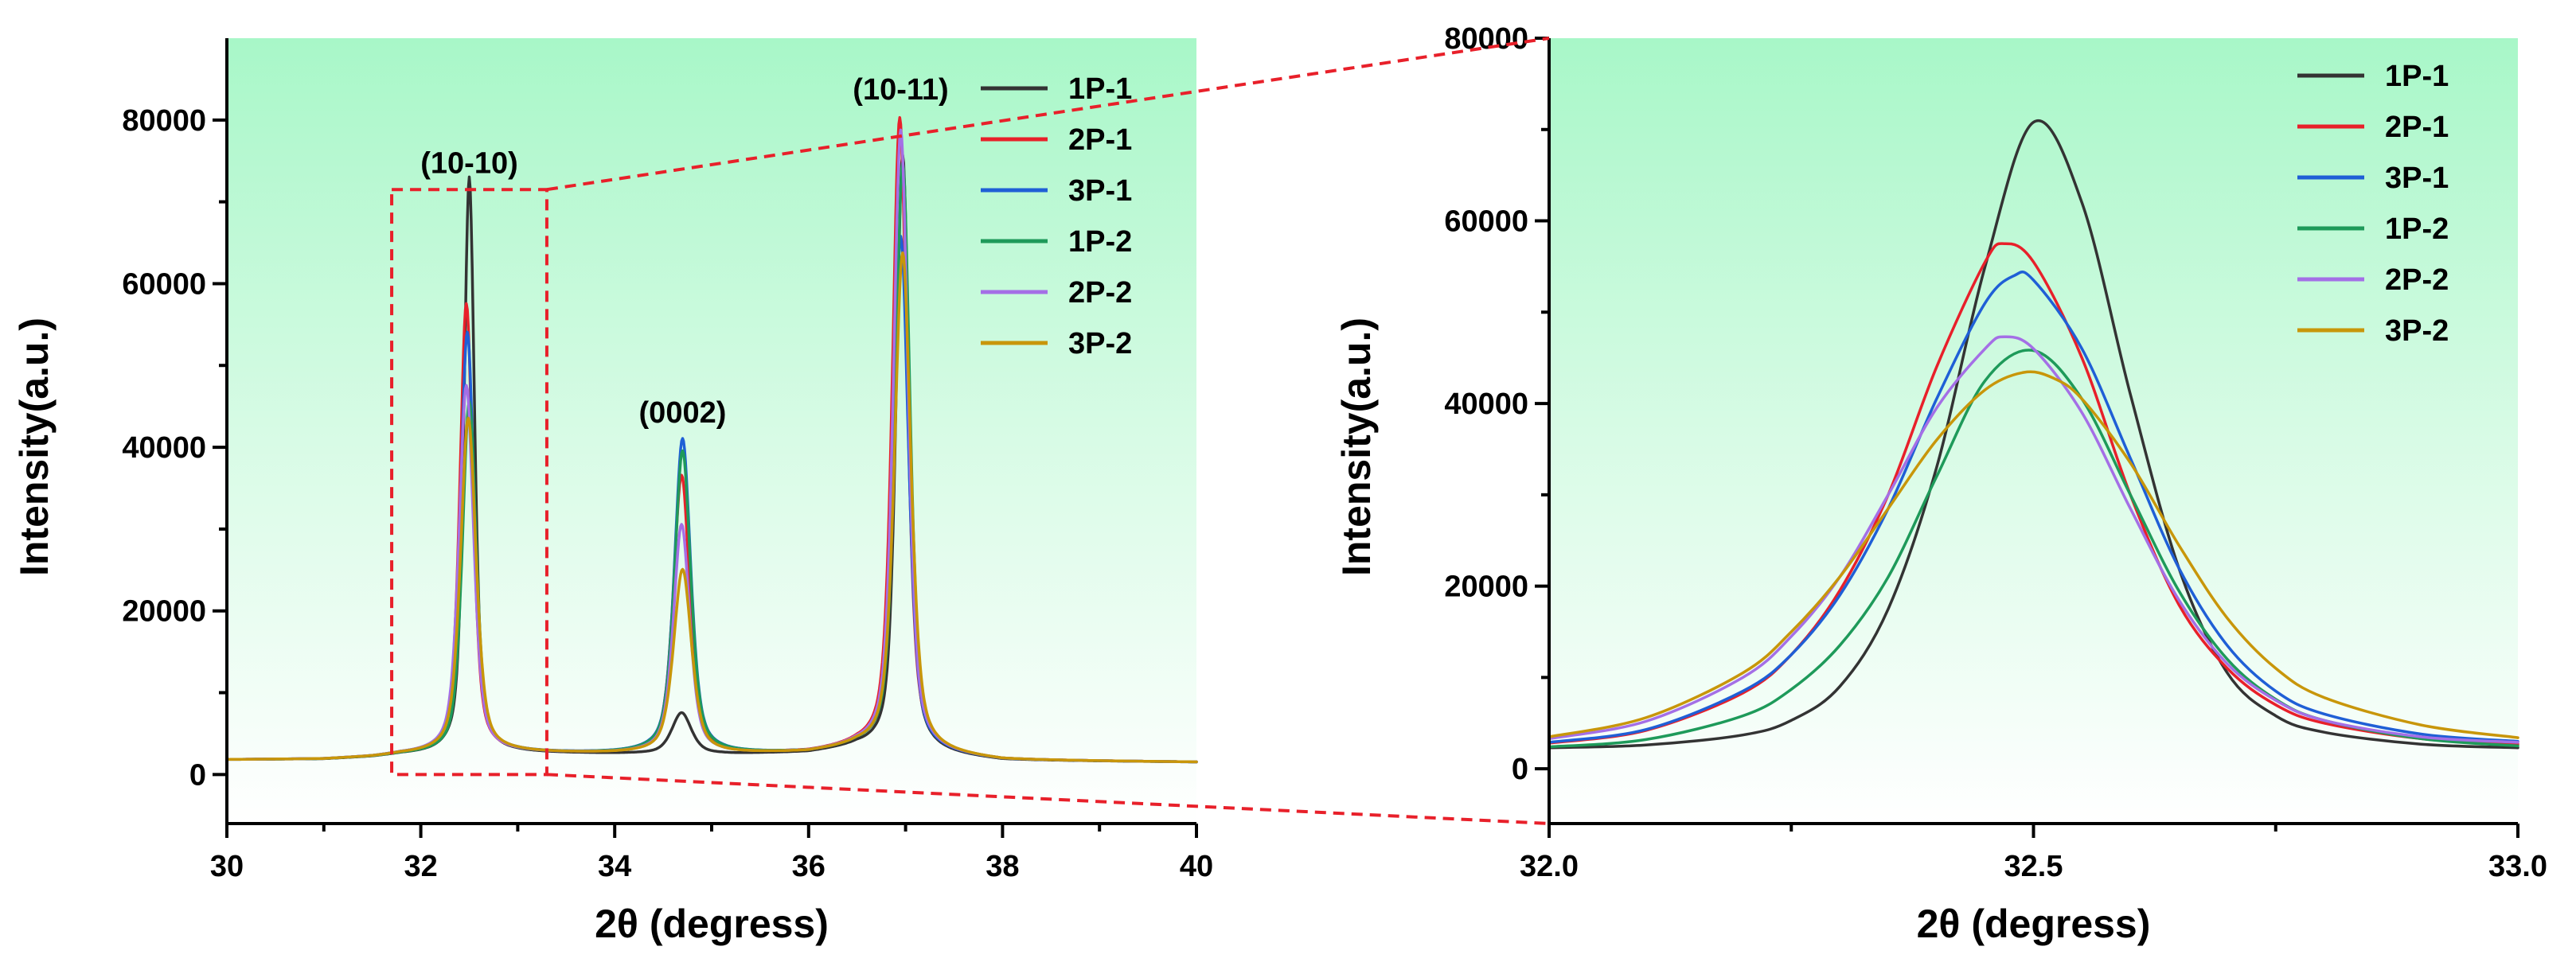  Describe the element at coordinates (1196, 866) in the screenshot. I see `x-tick-label: 40` at that location.